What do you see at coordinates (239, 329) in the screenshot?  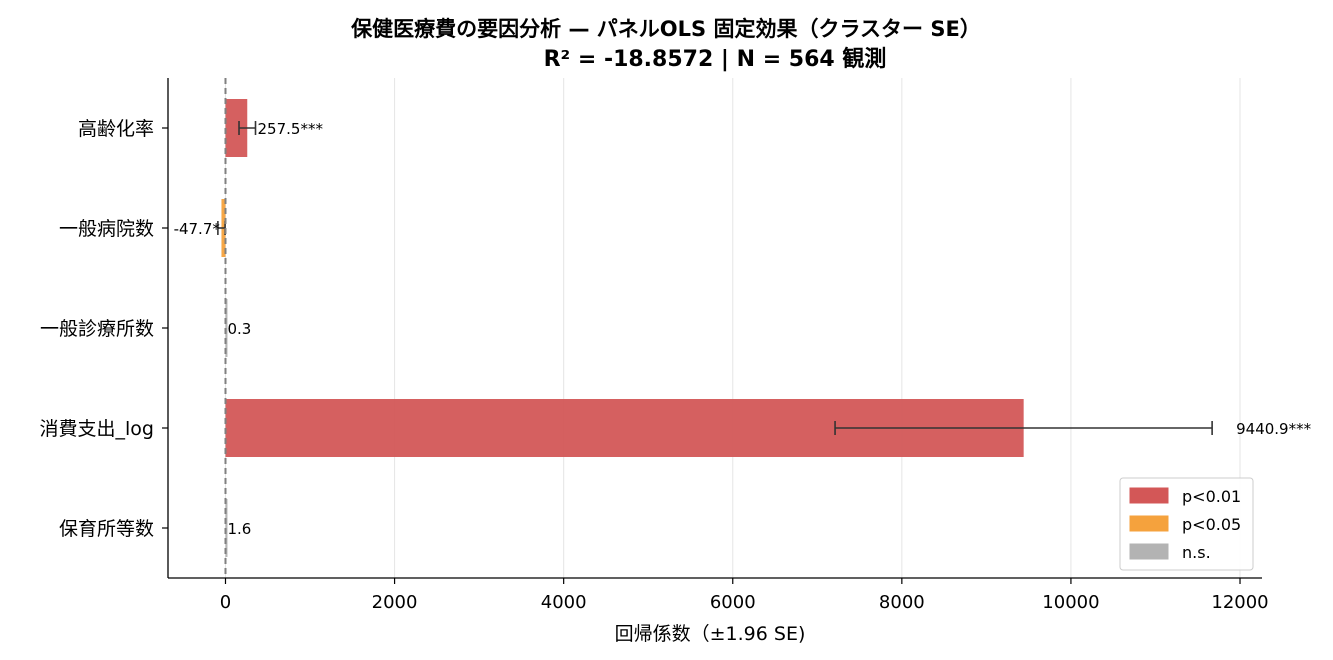 I see `bar-value-label: 0.3` at bounding box center [239, 329].